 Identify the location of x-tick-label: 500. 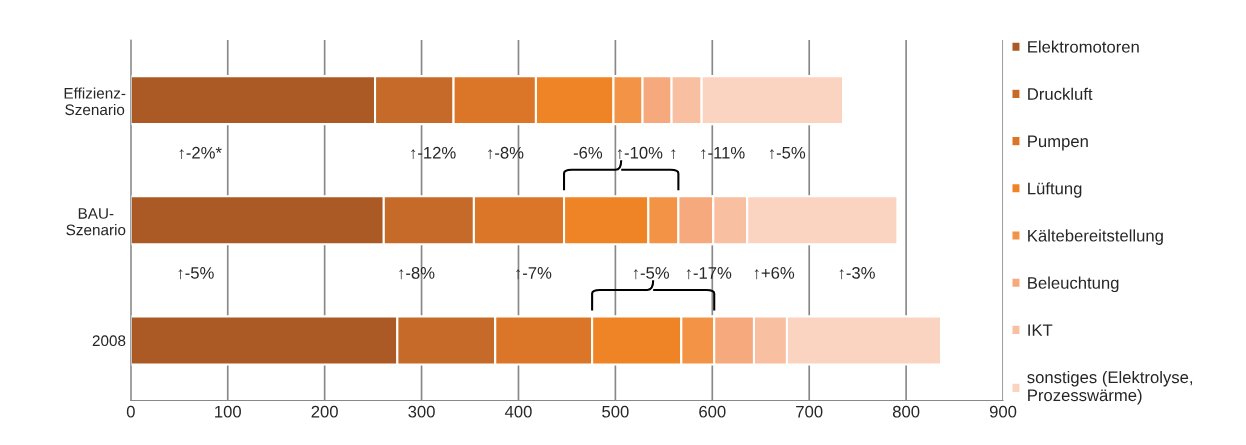
(615, 411).